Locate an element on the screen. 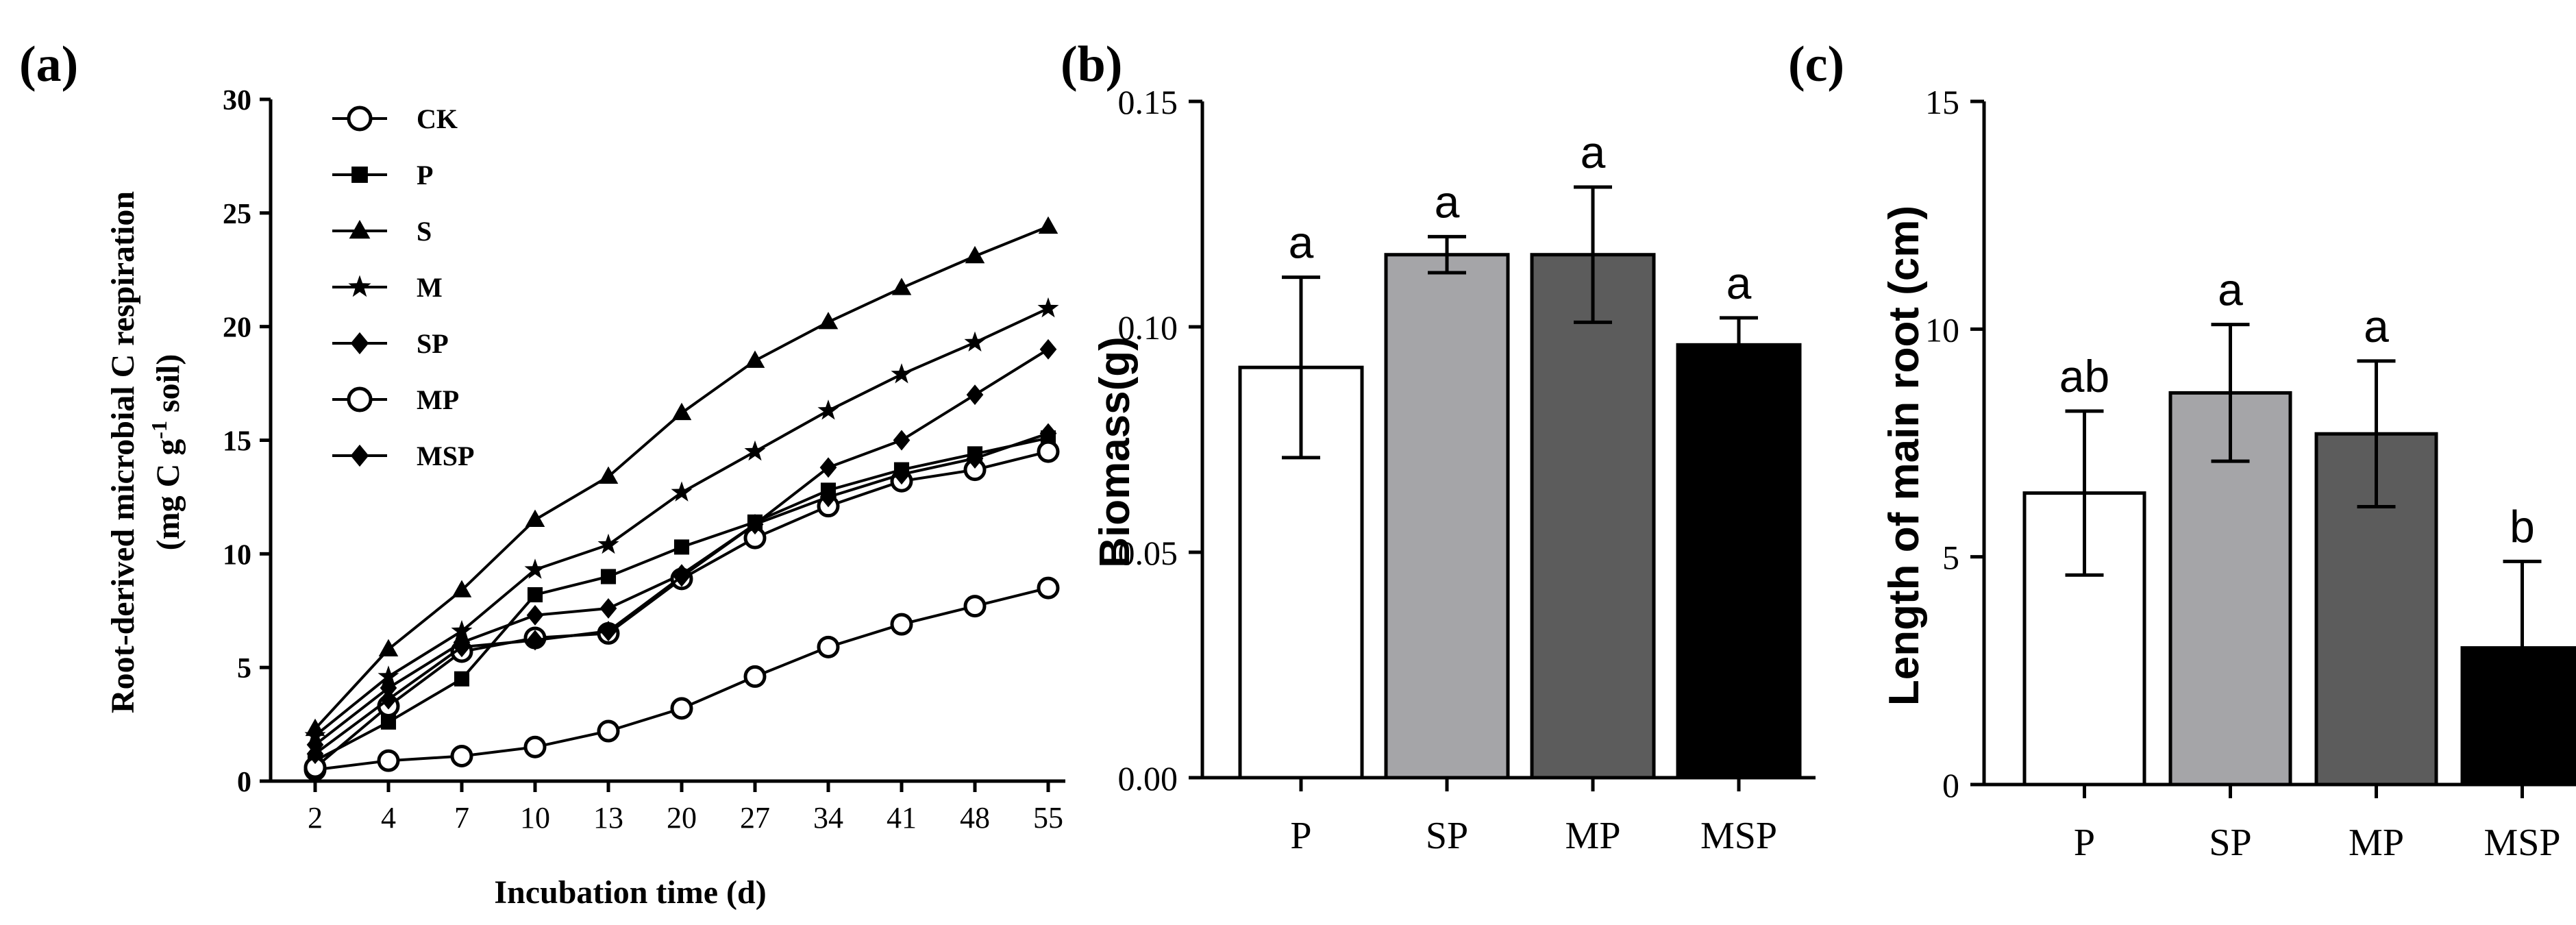 The image size is (2576, 925). x-tick-label-a: 34 is located at coordinates (828, 818).